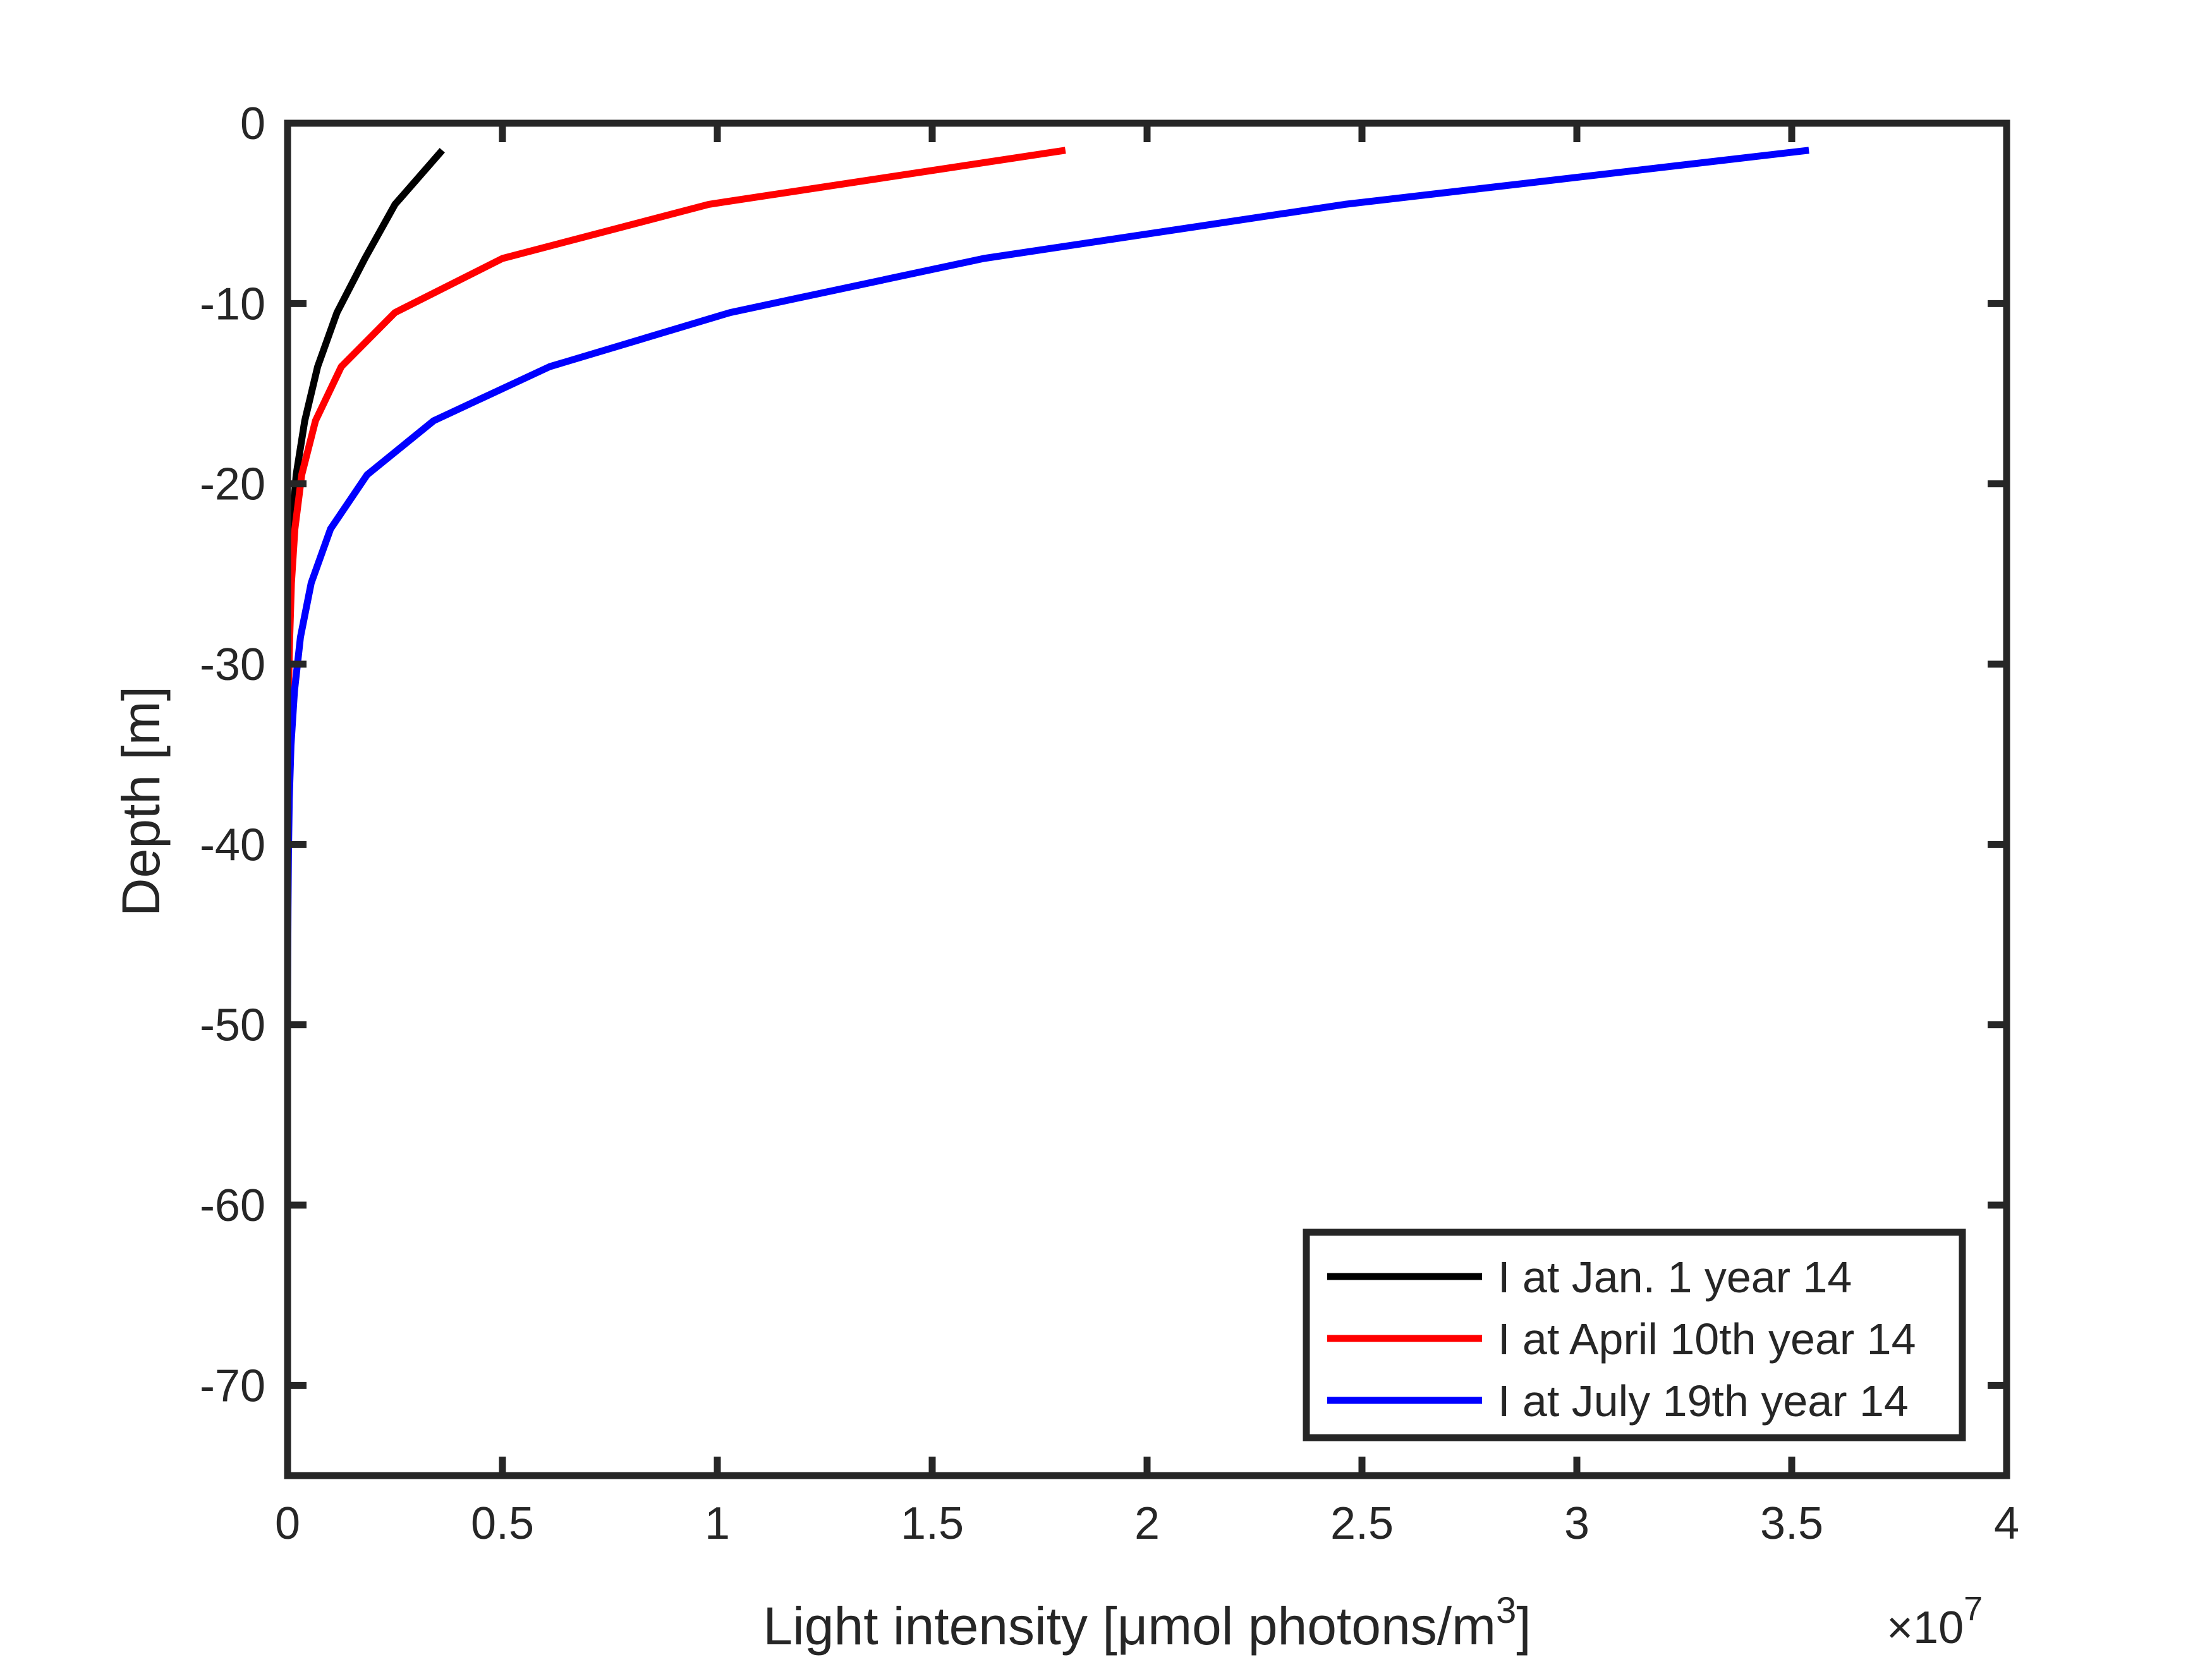 The height and width of the screenshot is (1662, 2212). I want to click on x-tick-label: 0.5, so click(502, 1523).